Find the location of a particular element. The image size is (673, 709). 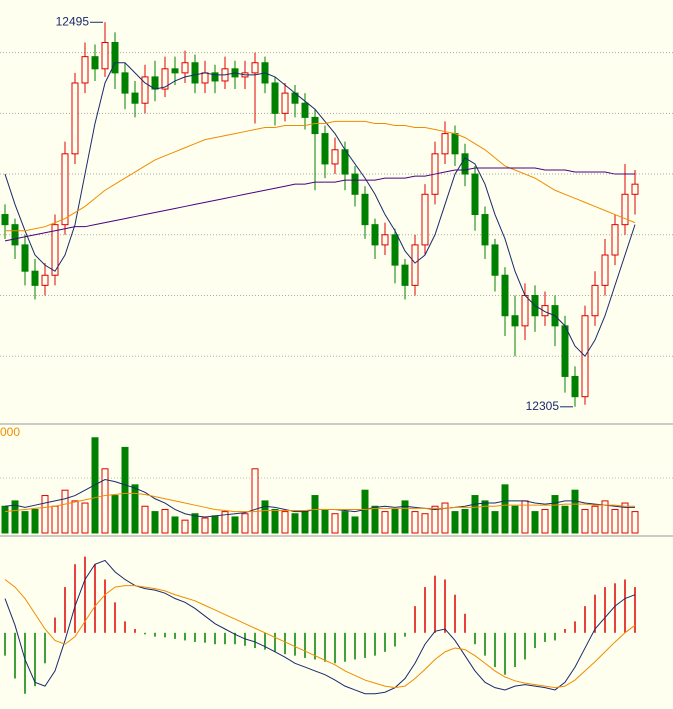

volume-label: 000 is located at coordinates (10, 432).